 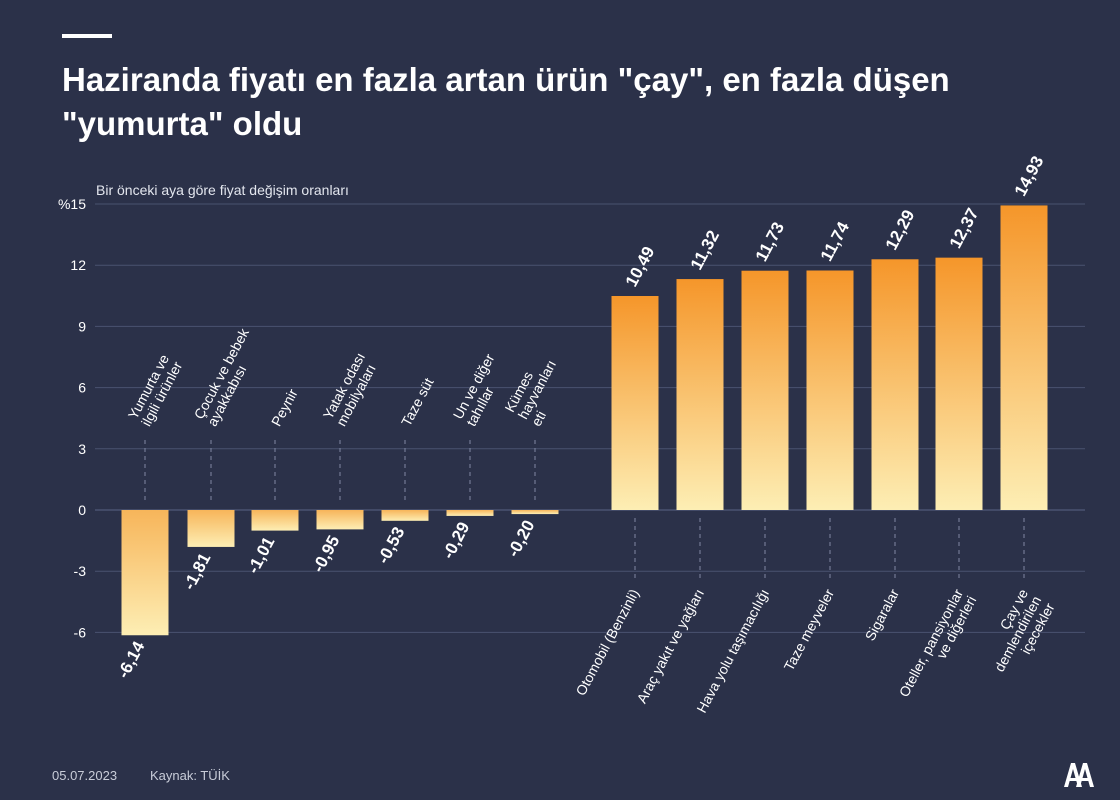 I want to click on y-tick-label: %15, so click(x=72, y=204).